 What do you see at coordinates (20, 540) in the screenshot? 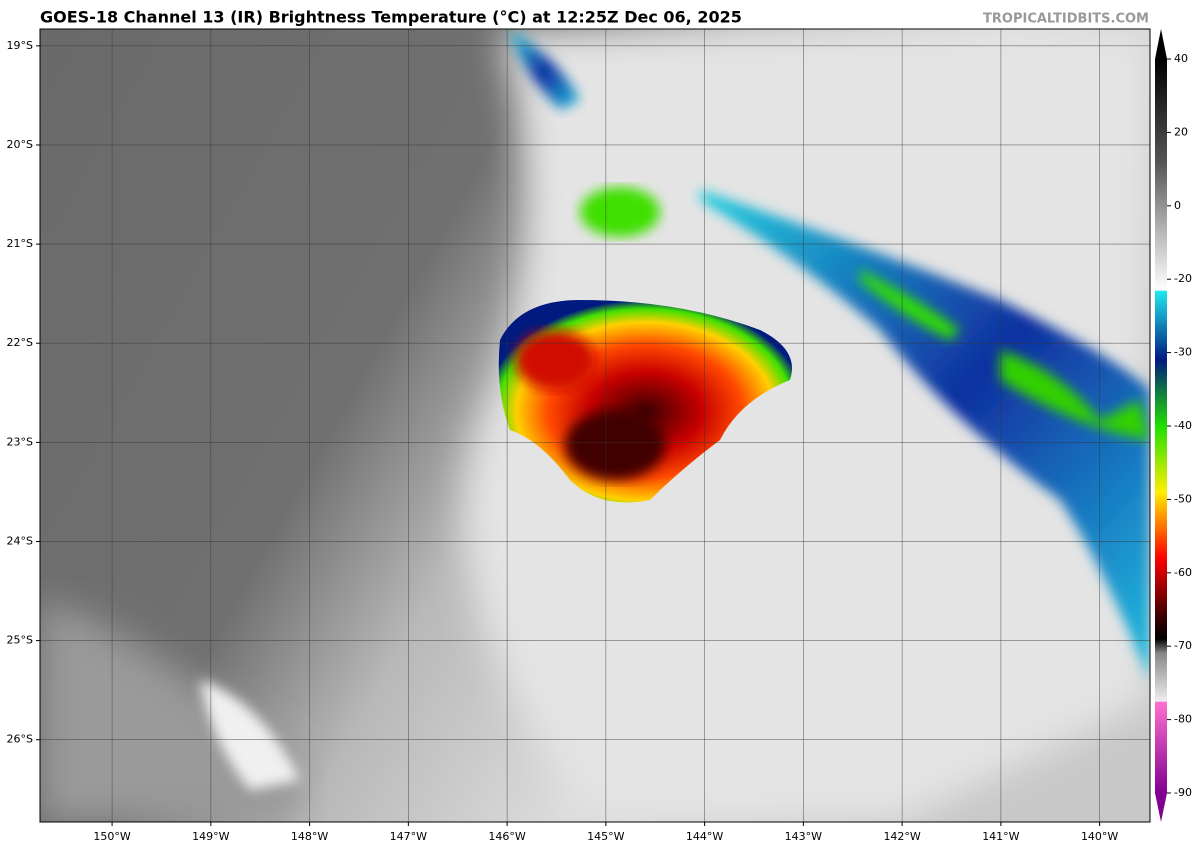
I see `lat-tick-label: 24°S` at bounding box center [20, 540].